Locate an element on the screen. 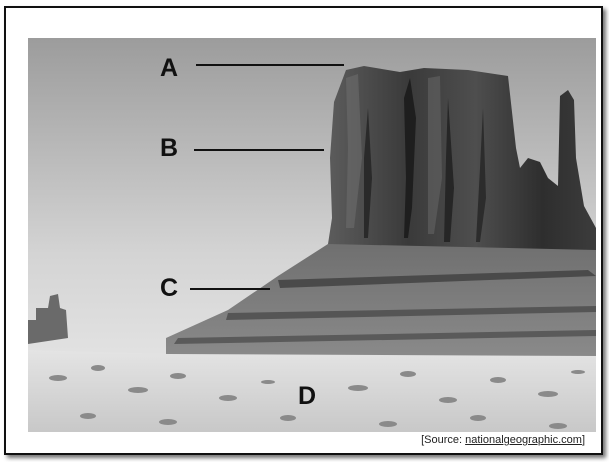 The image size is (609, 462). label-d: D is located at coordinates (307, 396).